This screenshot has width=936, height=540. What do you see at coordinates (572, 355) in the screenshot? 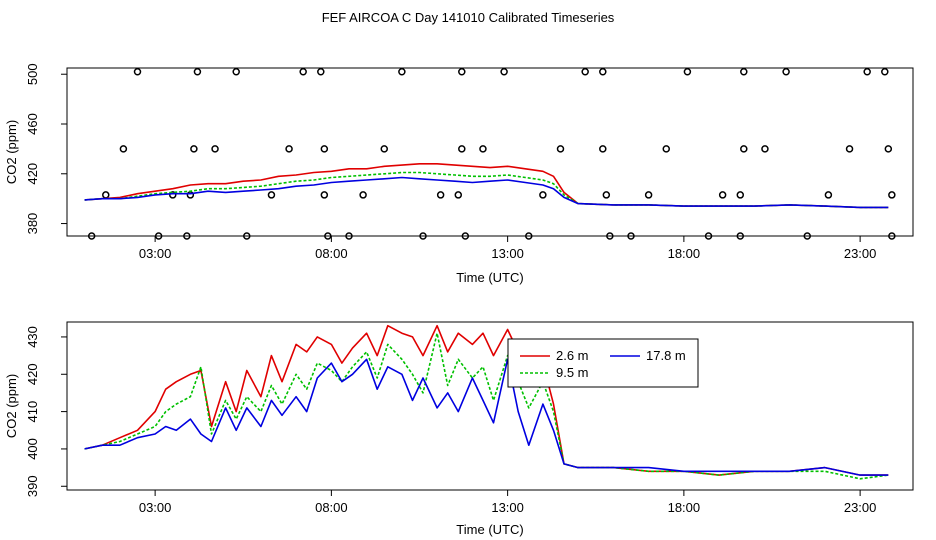
I see `legend-label-2-6m: 2.6 m` at bounding box center [572, 355].